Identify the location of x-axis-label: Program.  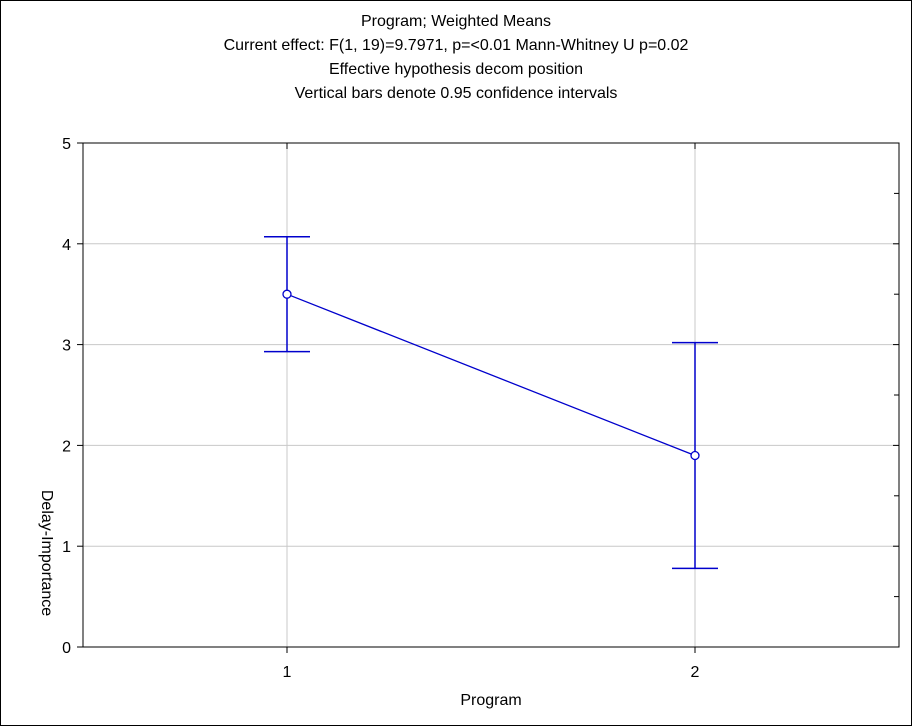
(490, 700).